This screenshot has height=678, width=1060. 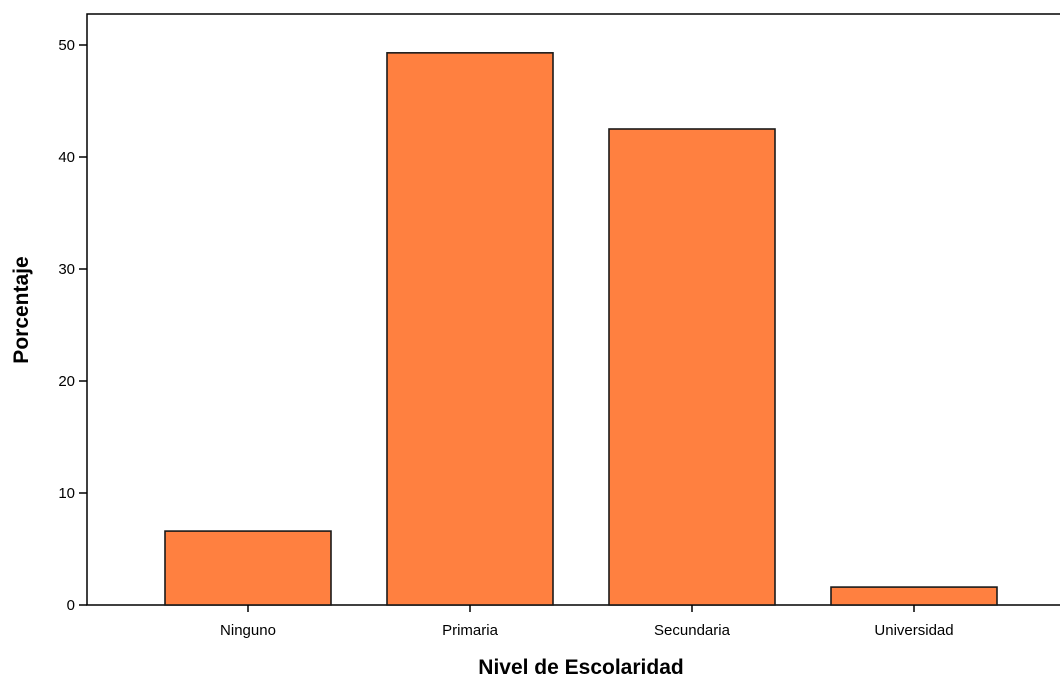 What do you see at coordinates (580, 667) in the screenshot?
I see `x-axis-title: Nivel de Escolaridad` at bounding box center [580, 667].